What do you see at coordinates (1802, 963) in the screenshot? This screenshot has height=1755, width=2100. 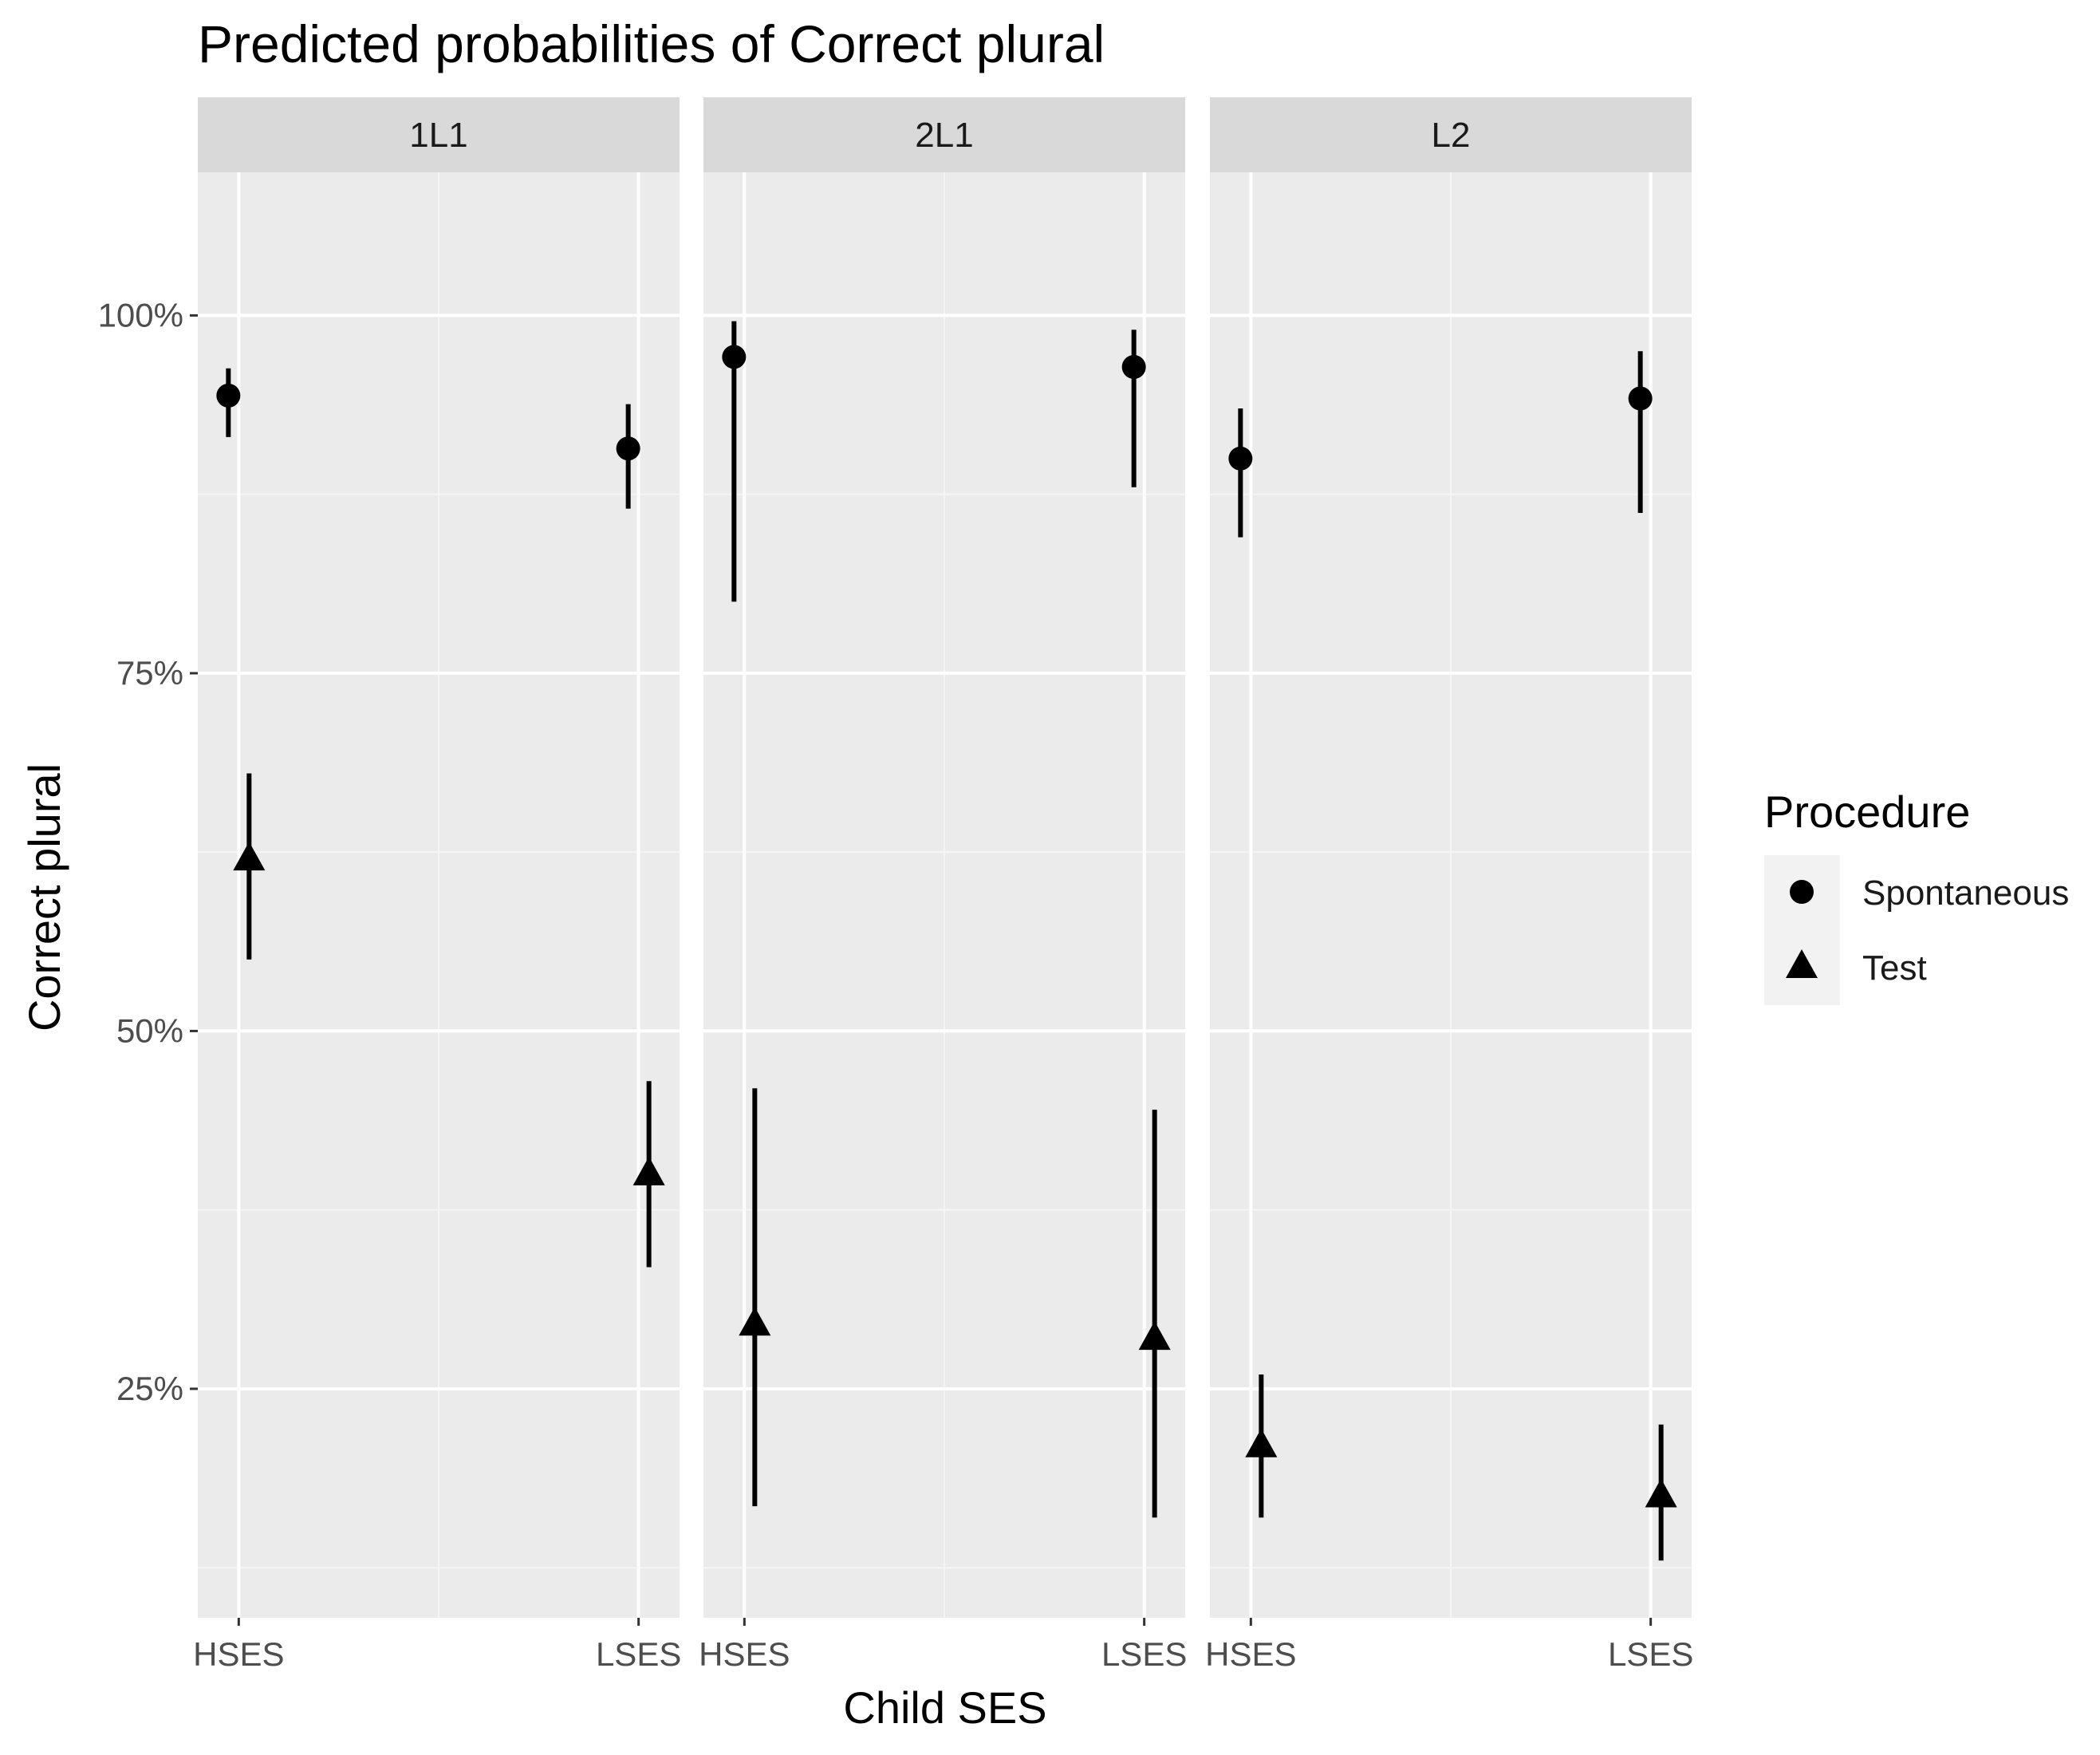 I see `legend-key-triangle` at bounding box center [1802, 963].